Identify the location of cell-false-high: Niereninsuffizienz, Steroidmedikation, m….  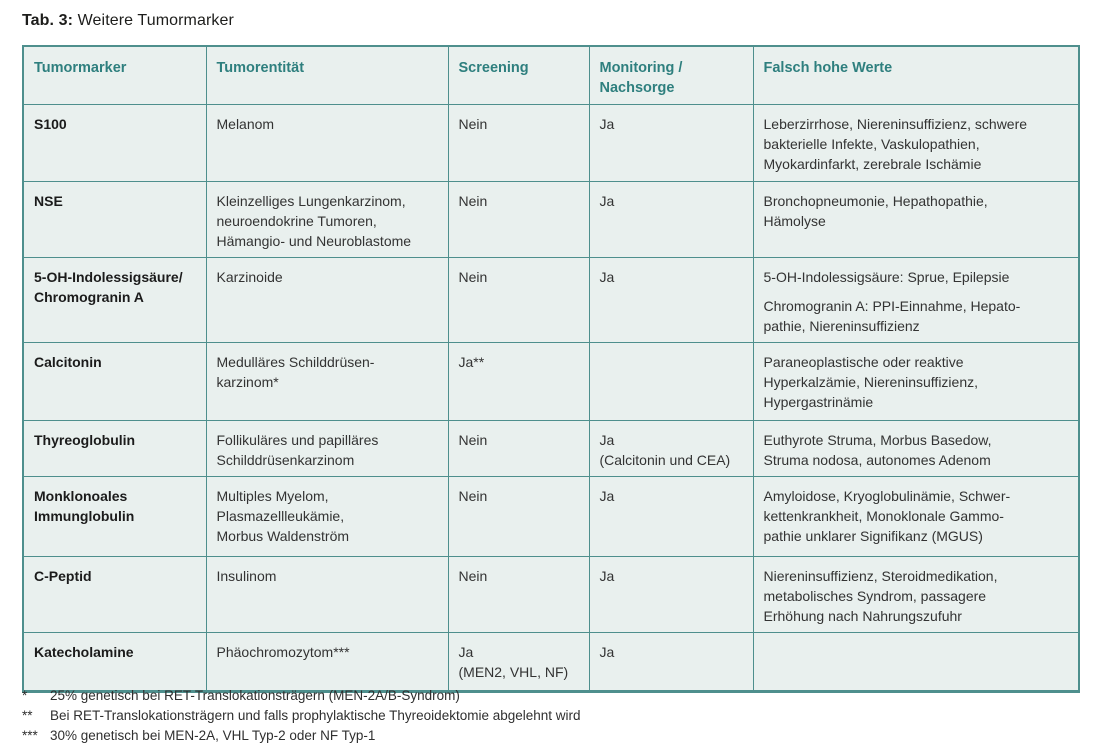
(915, 594).